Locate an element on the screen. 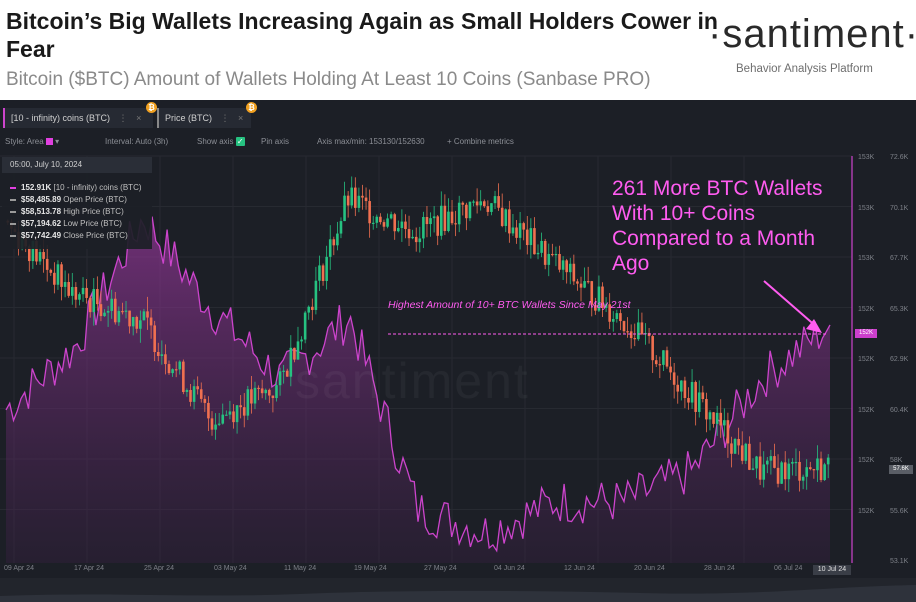 The height and width of the screenshot is (602, 916). interval-selector: Interval: Auto (3h) is located at coordinates (137, 141).